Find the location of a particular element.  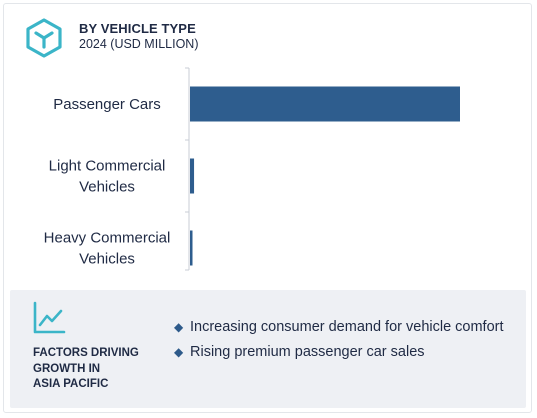

factor-text: Rising premium passenger car sales is located at coordinates (307, 352).